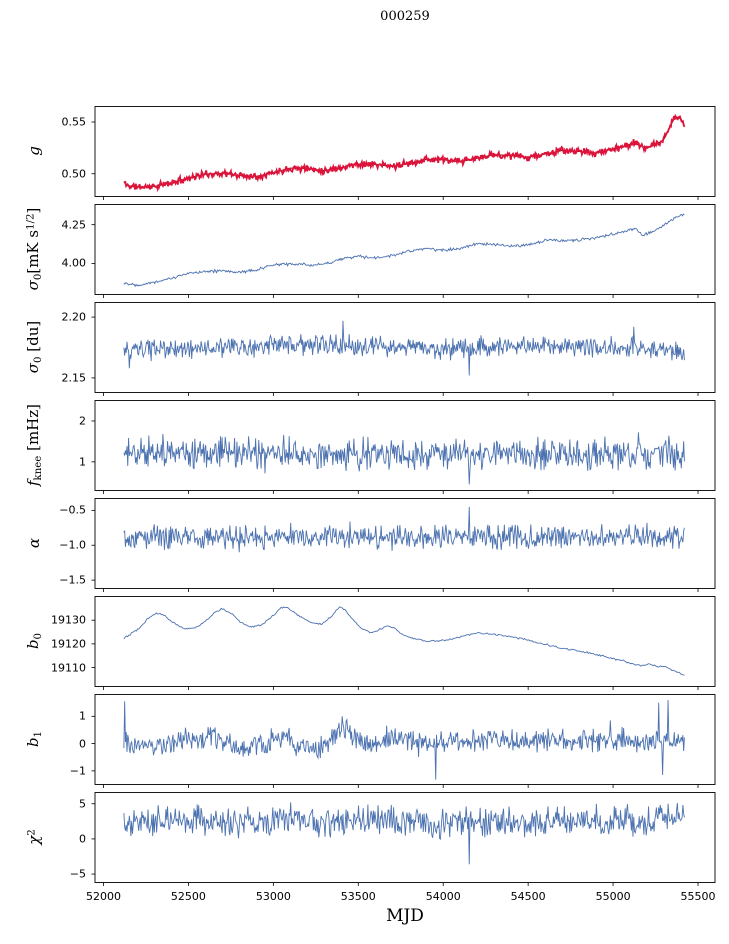 The height and width of the screenshot is (944, 729). What do you see at coordinates (32, 285) in the screenshot?
I see `label-segment: σ` at bounding box center [32, 285].